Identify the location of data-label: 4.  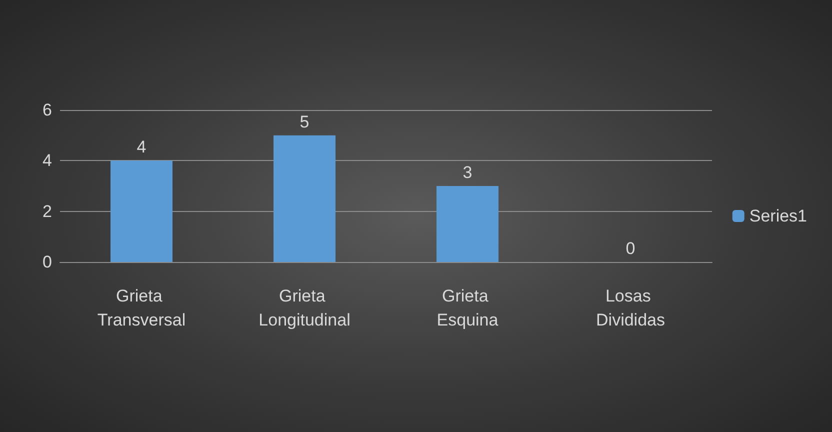
(141, 147).